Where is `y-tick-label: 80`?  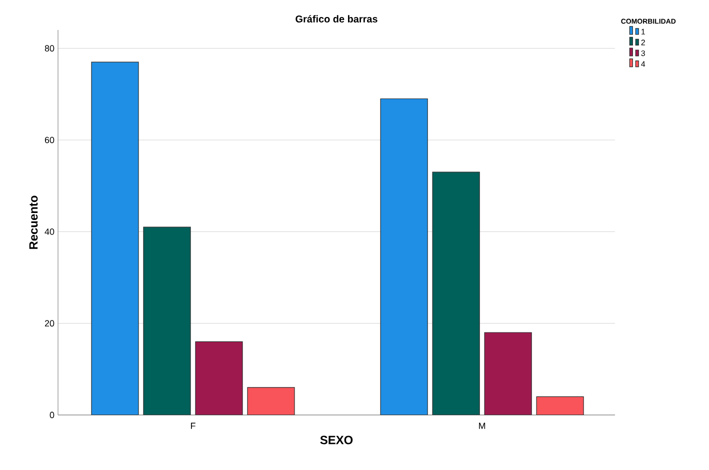 y-tick-label: 80 is located at coordinates (49, 48).